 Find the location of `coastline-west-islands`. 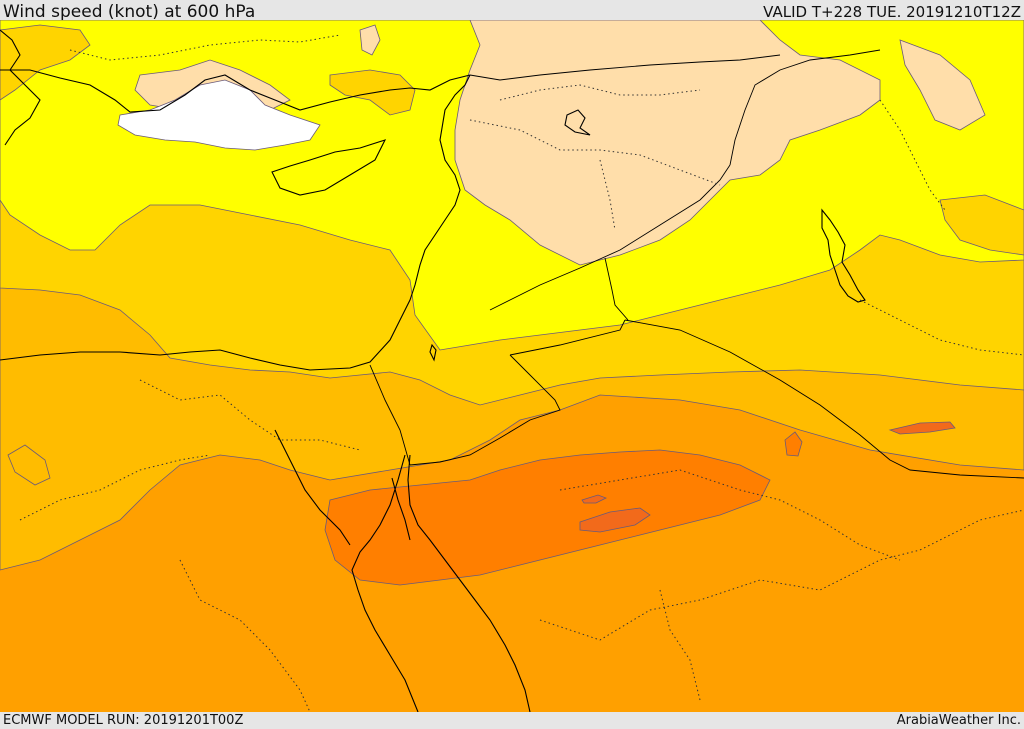

coastline-west-islands is located at coordinates (20, 87).